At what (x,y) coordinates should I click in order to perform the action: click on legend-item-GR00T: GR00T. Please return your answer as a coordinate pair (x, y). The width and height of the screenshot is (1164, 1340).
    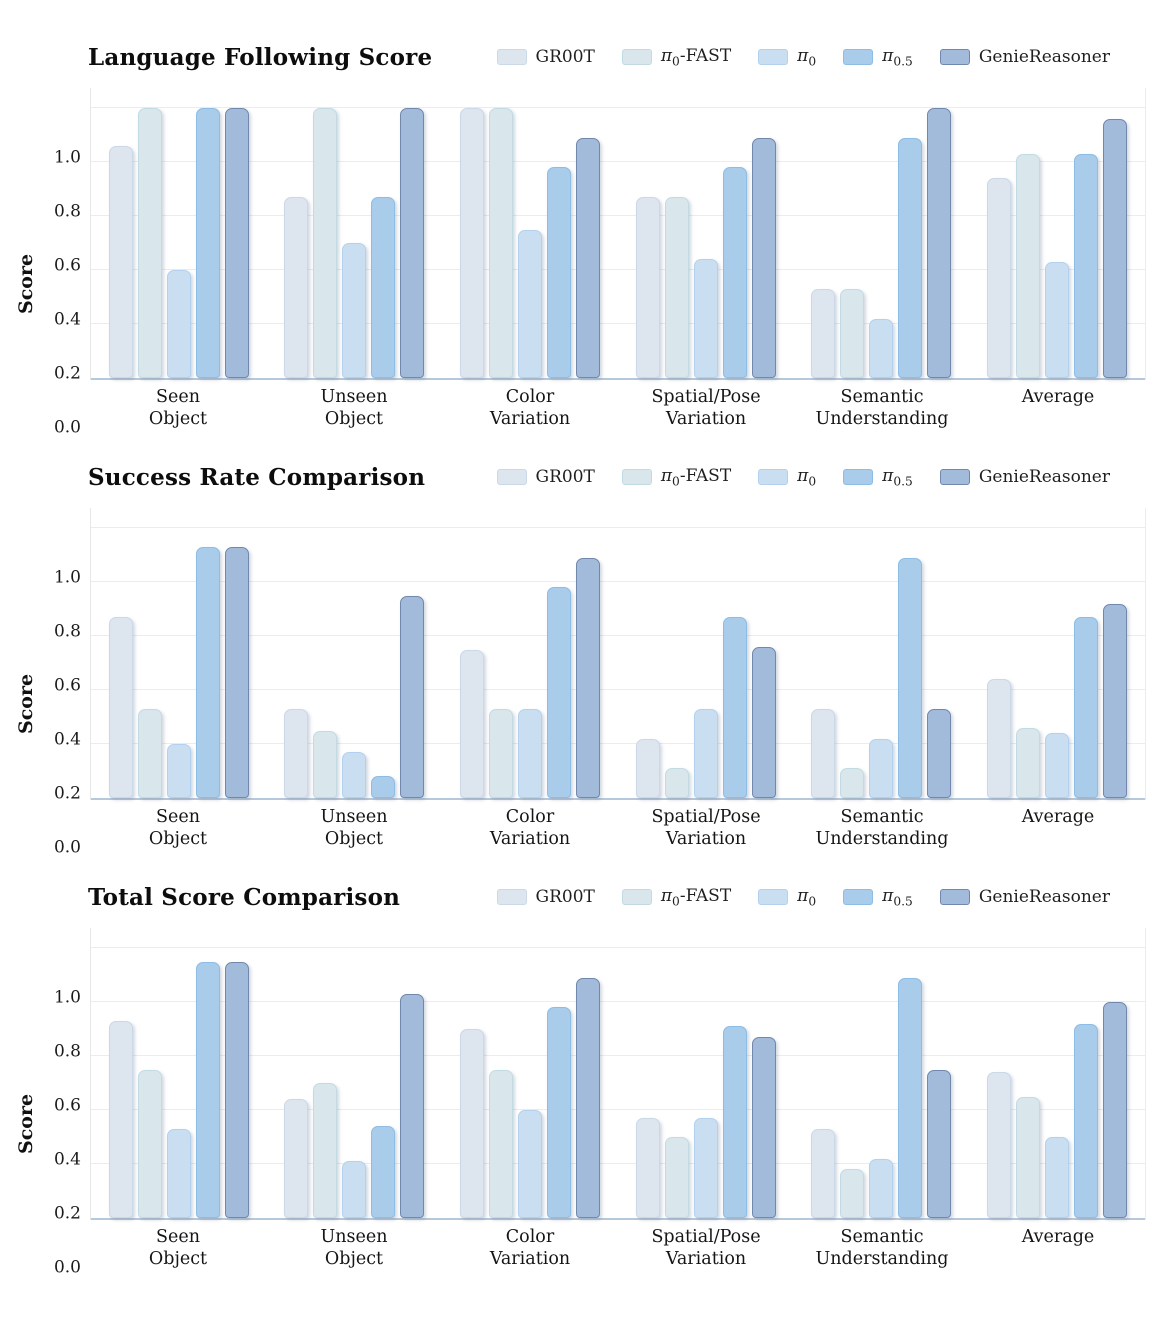
    Looking at the image, I should click on (545, 896).